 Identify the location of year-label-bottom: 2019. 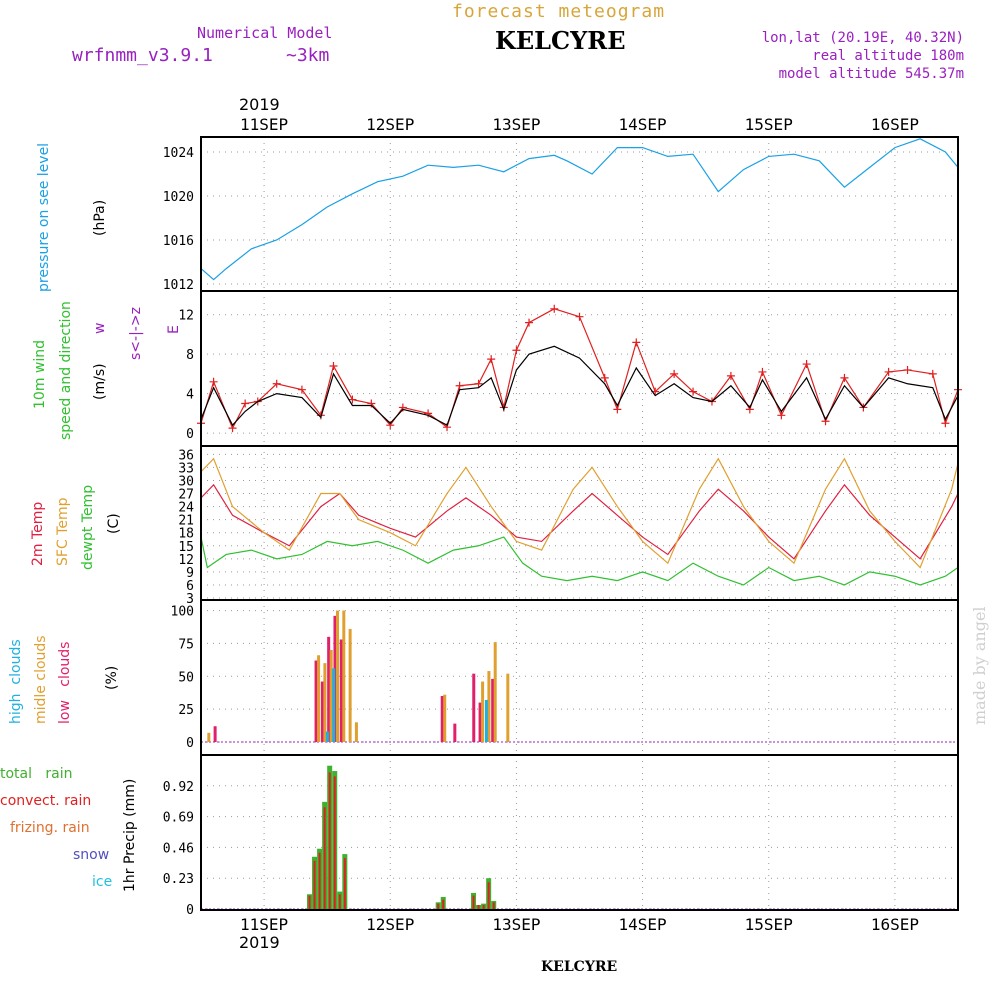
(259, 942).